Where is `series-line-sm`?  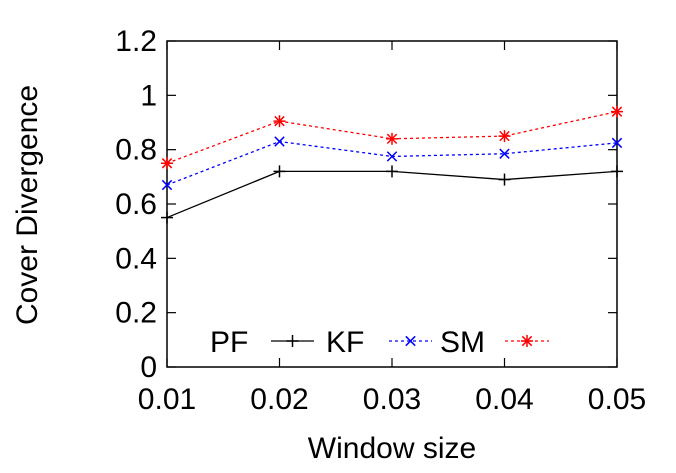
series-line-sm is located at coordinates (392, 137).